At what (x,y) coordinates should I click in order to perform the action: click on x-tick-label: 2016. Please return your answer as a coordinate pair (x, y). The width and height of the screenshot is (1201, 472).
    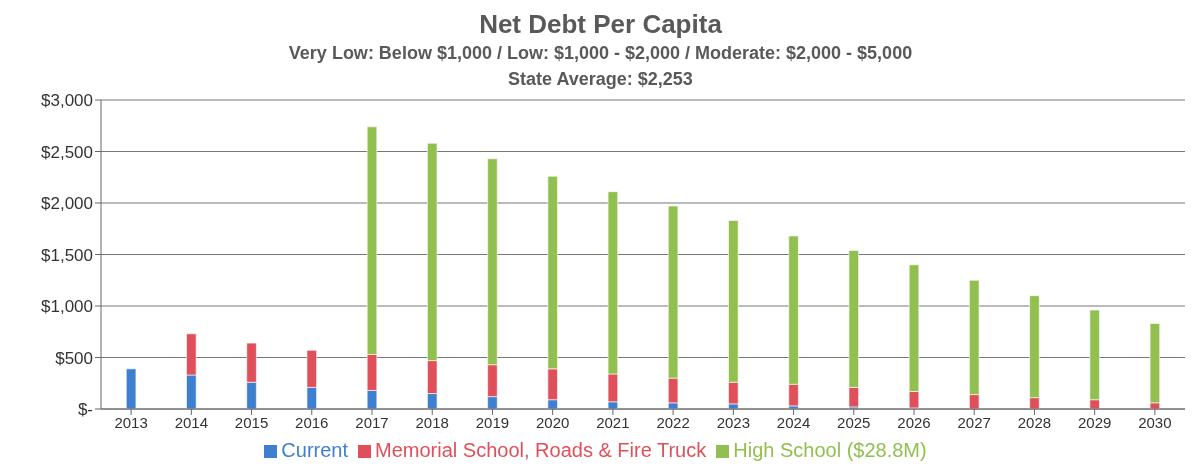
    Looking at the image, I should click on (312, 422).